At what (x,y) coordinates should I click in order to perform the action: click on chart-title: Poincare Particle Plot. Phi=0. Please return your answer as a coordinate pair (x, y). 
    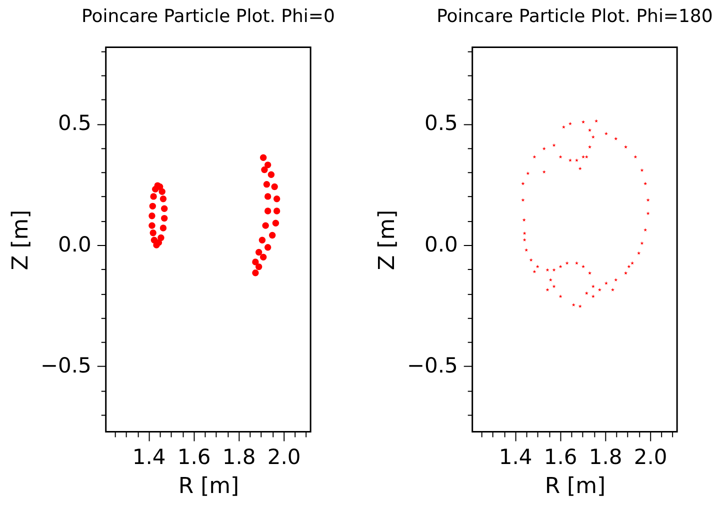
    Looking at the image, I should click on (208, 16).